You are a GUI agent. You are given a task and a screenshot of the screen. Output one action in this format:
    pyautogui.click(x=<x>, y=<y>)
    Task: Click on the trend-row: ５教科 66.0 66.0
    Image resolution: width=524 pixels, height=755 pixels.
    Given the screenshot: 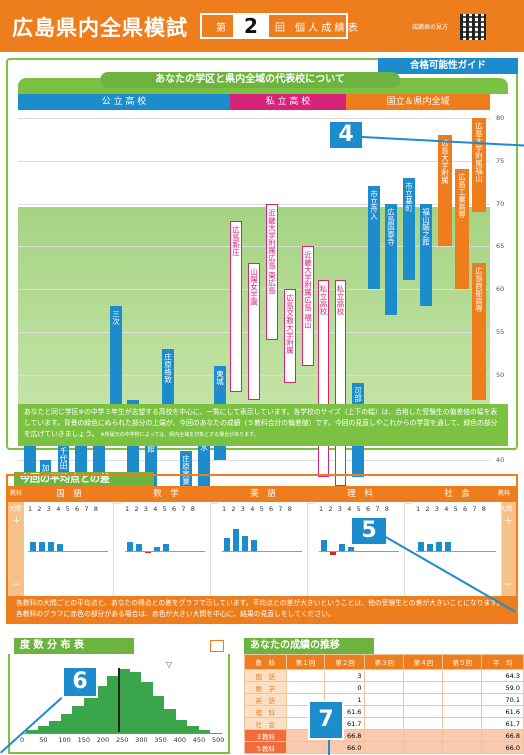 What is the action you would take?
    pyautogui.click(x=384, y=747)
    